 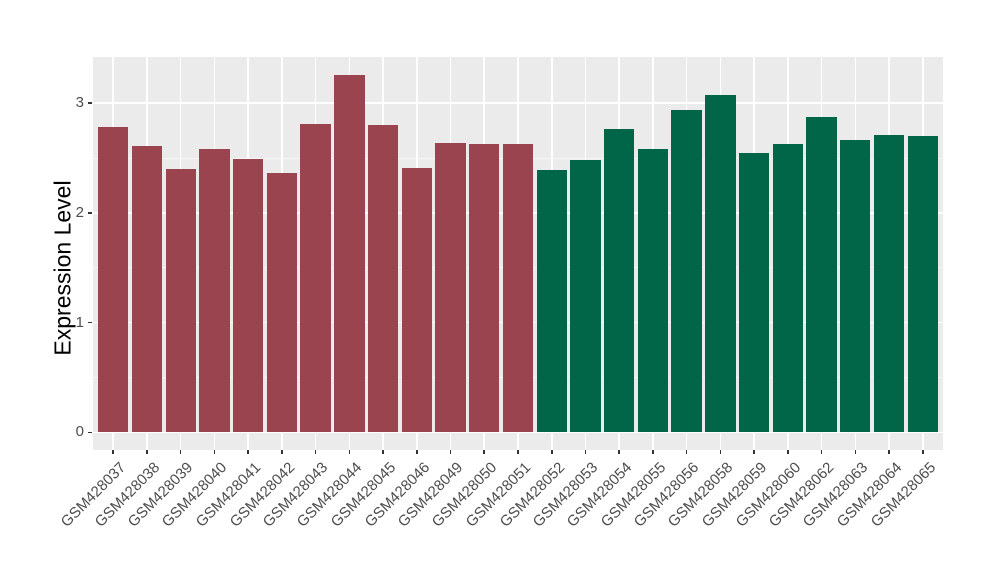 What do you see at coordinates (248, 296) in the screenshot?
I see `bar-GSM428041` at bounding box center [248, 296].